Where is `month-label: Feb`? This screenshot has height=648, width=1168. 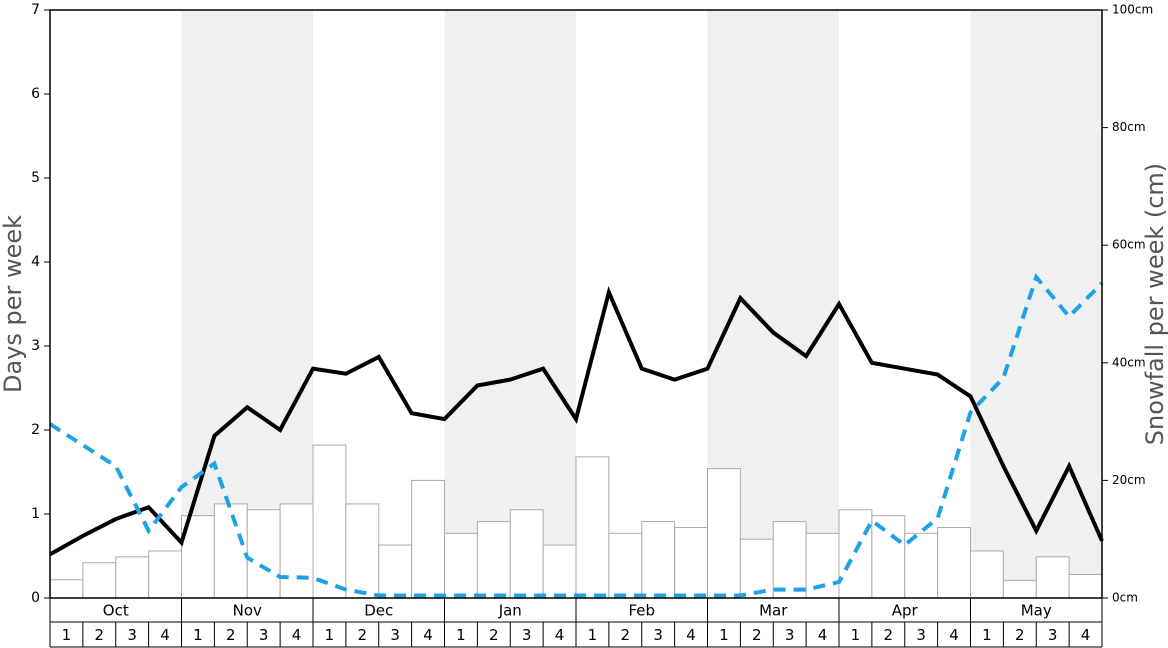 month-label: Feb is located at coordinates (641, 611).